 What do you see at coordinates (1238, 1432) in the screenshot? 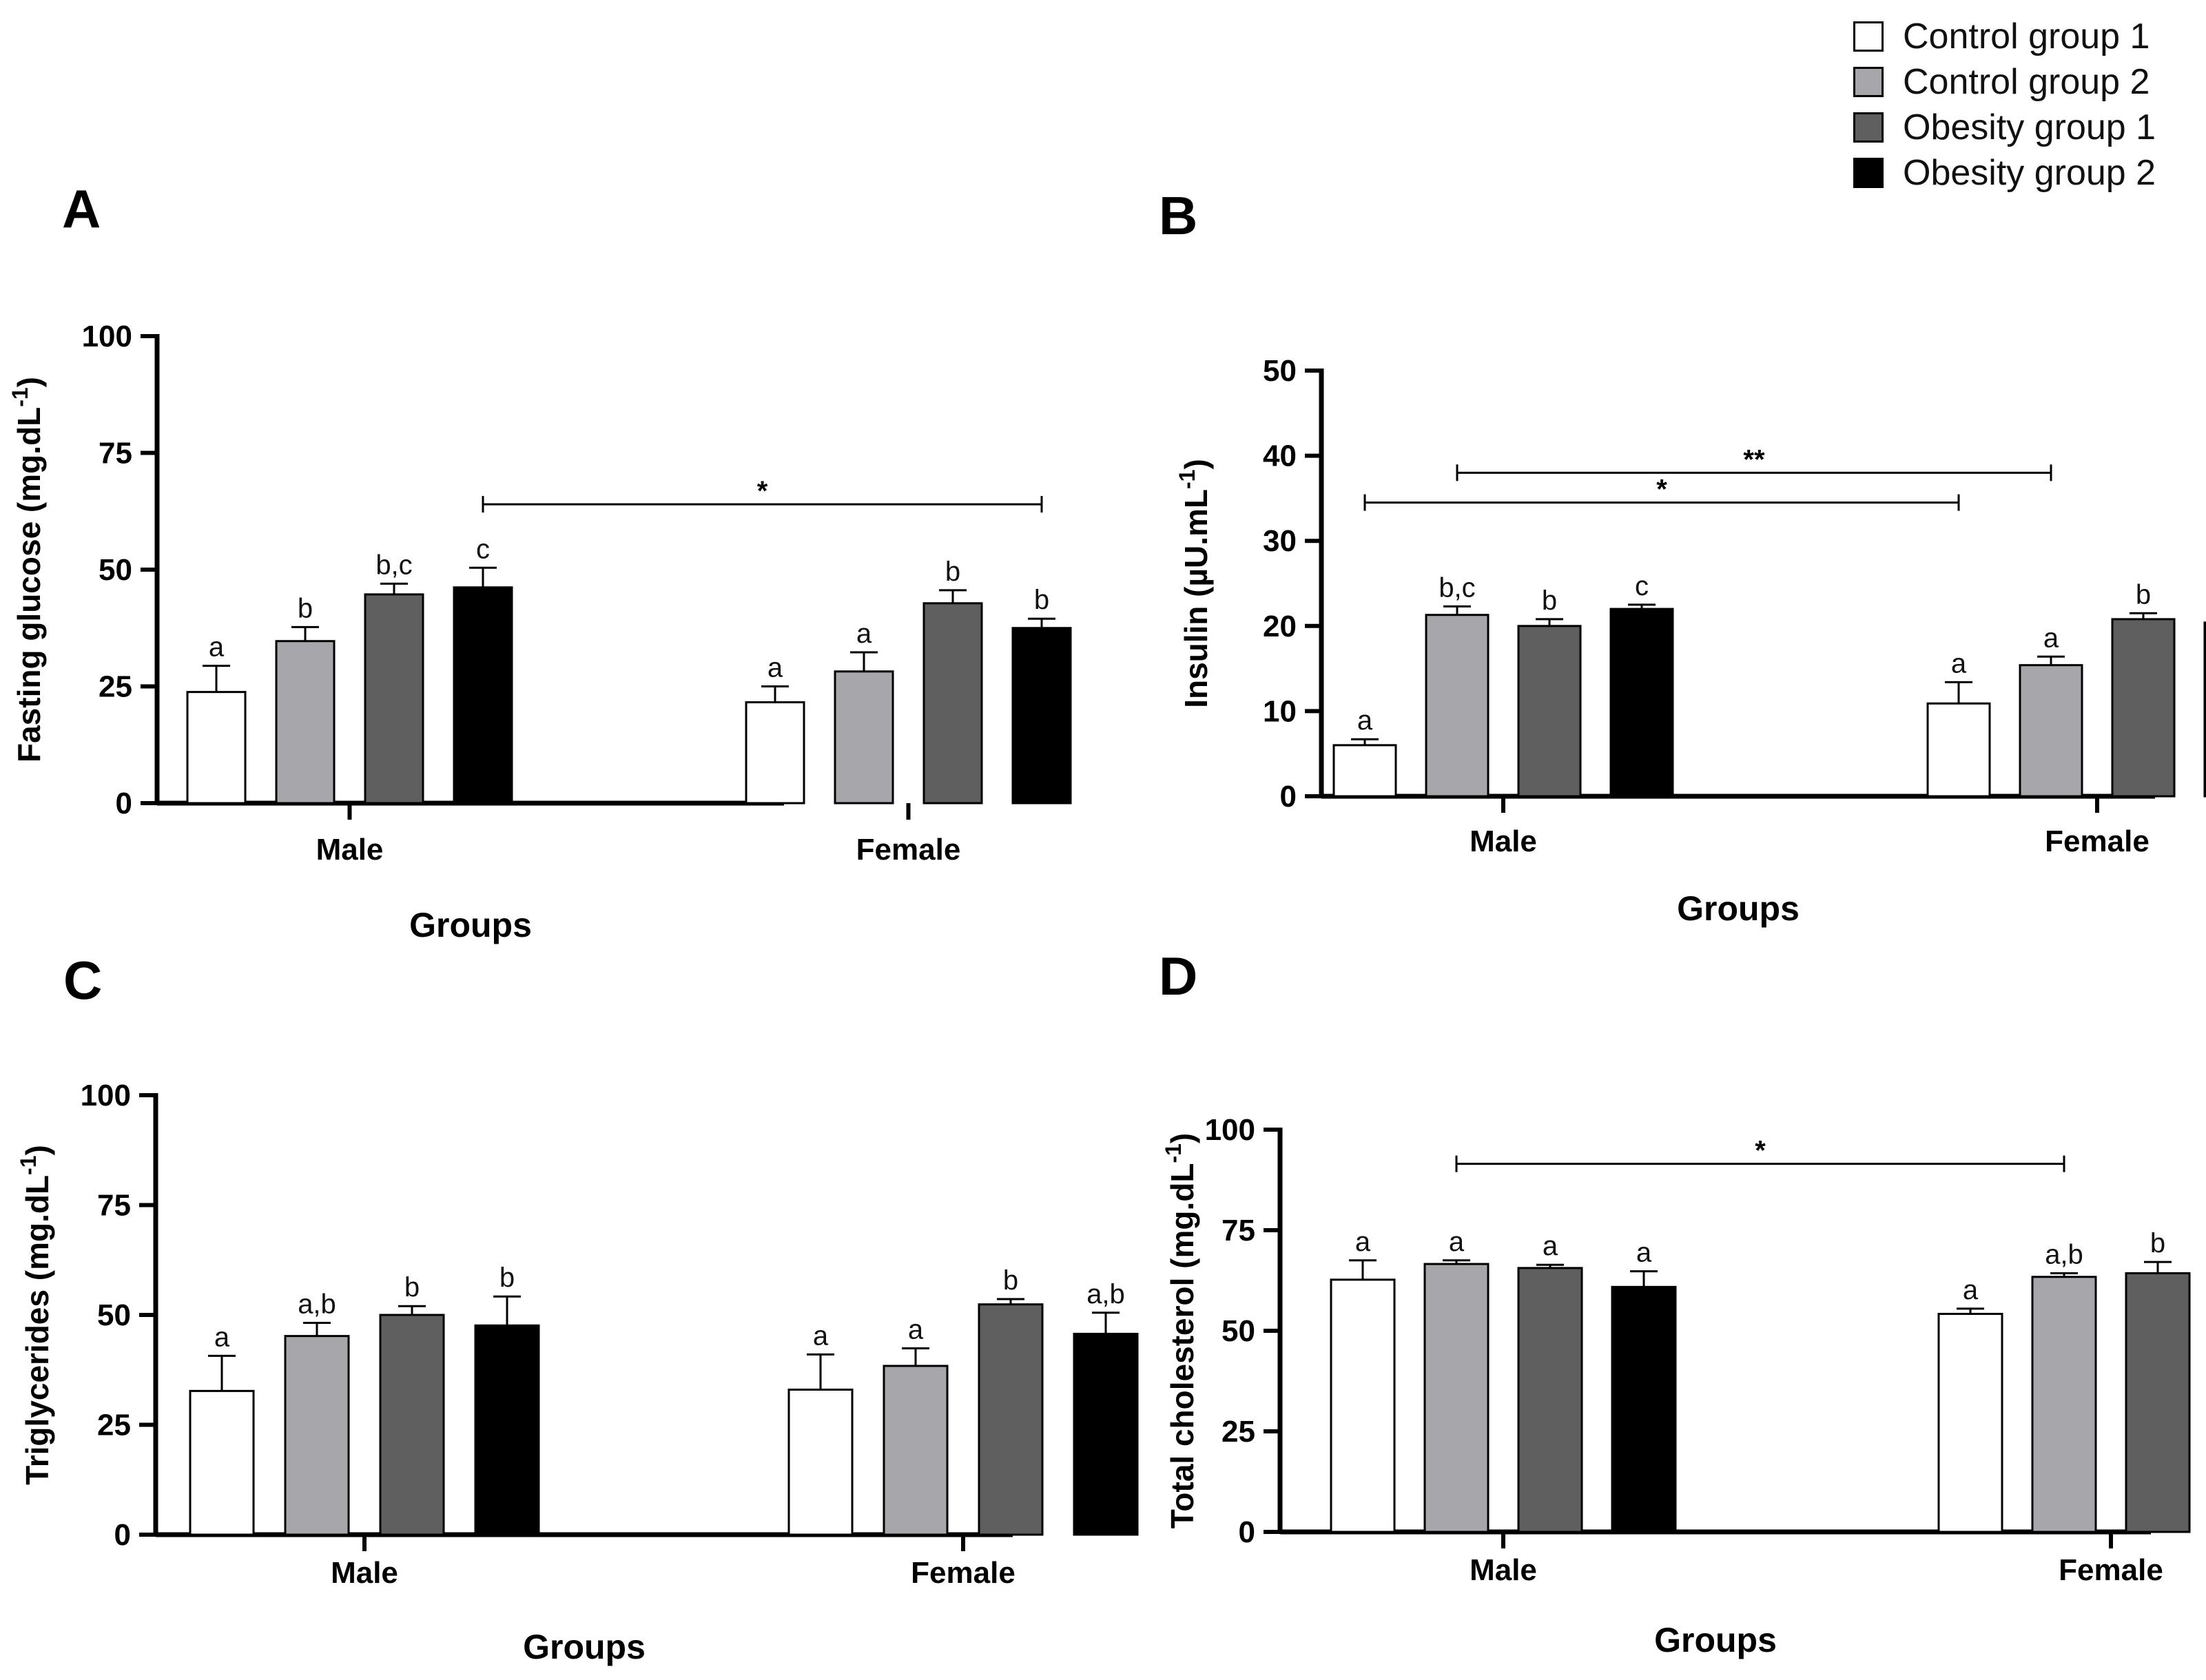
I see `panel-d-y-tick-label: 25` at bounding box center [1238, 1432].